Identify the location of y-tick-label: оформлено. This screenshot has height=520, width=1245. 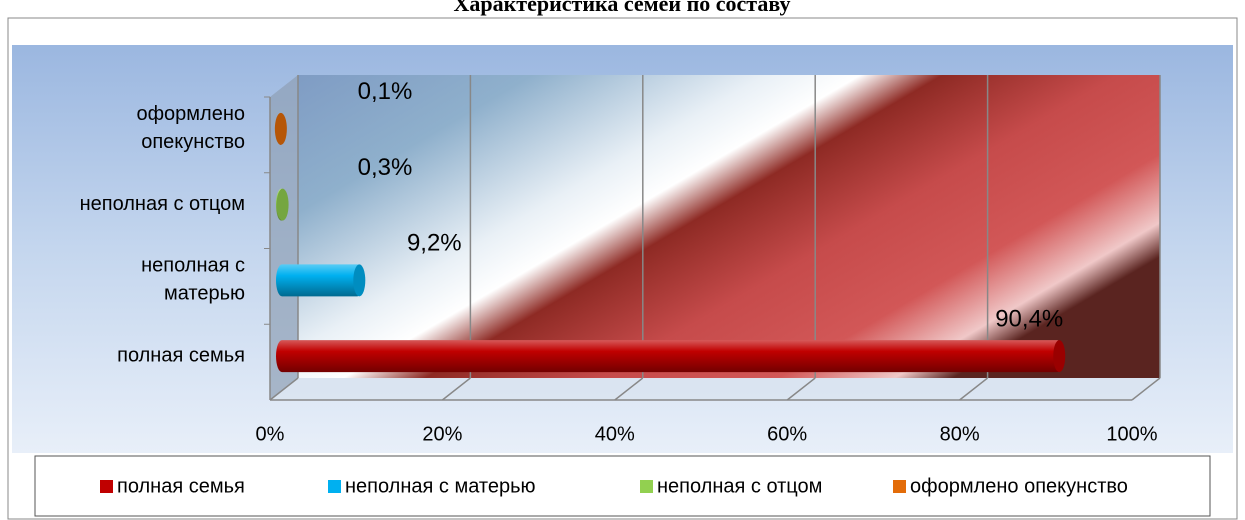
(190, 114).